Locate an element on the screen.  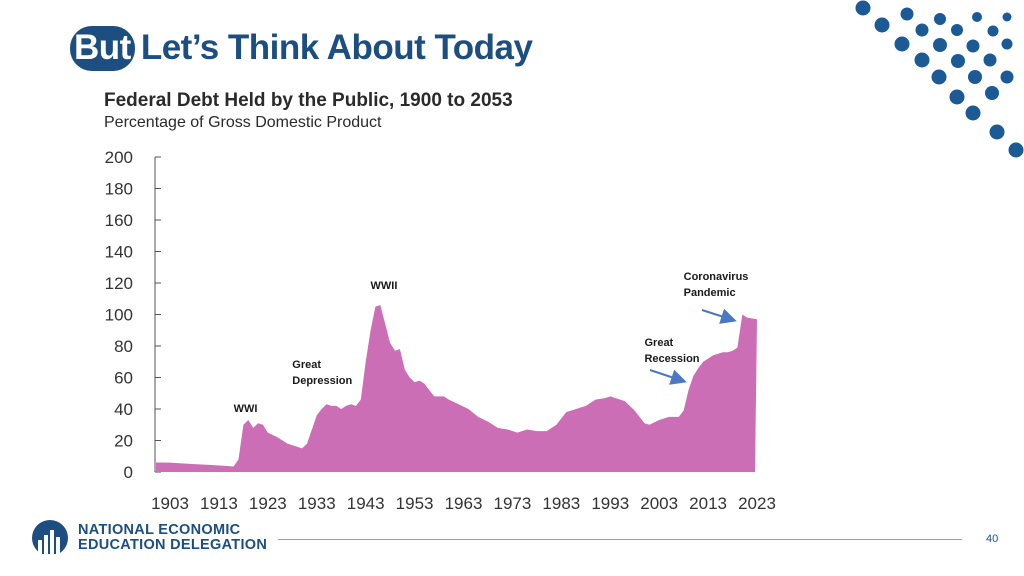
title-highlight: But is located at coordinates (102, 48).